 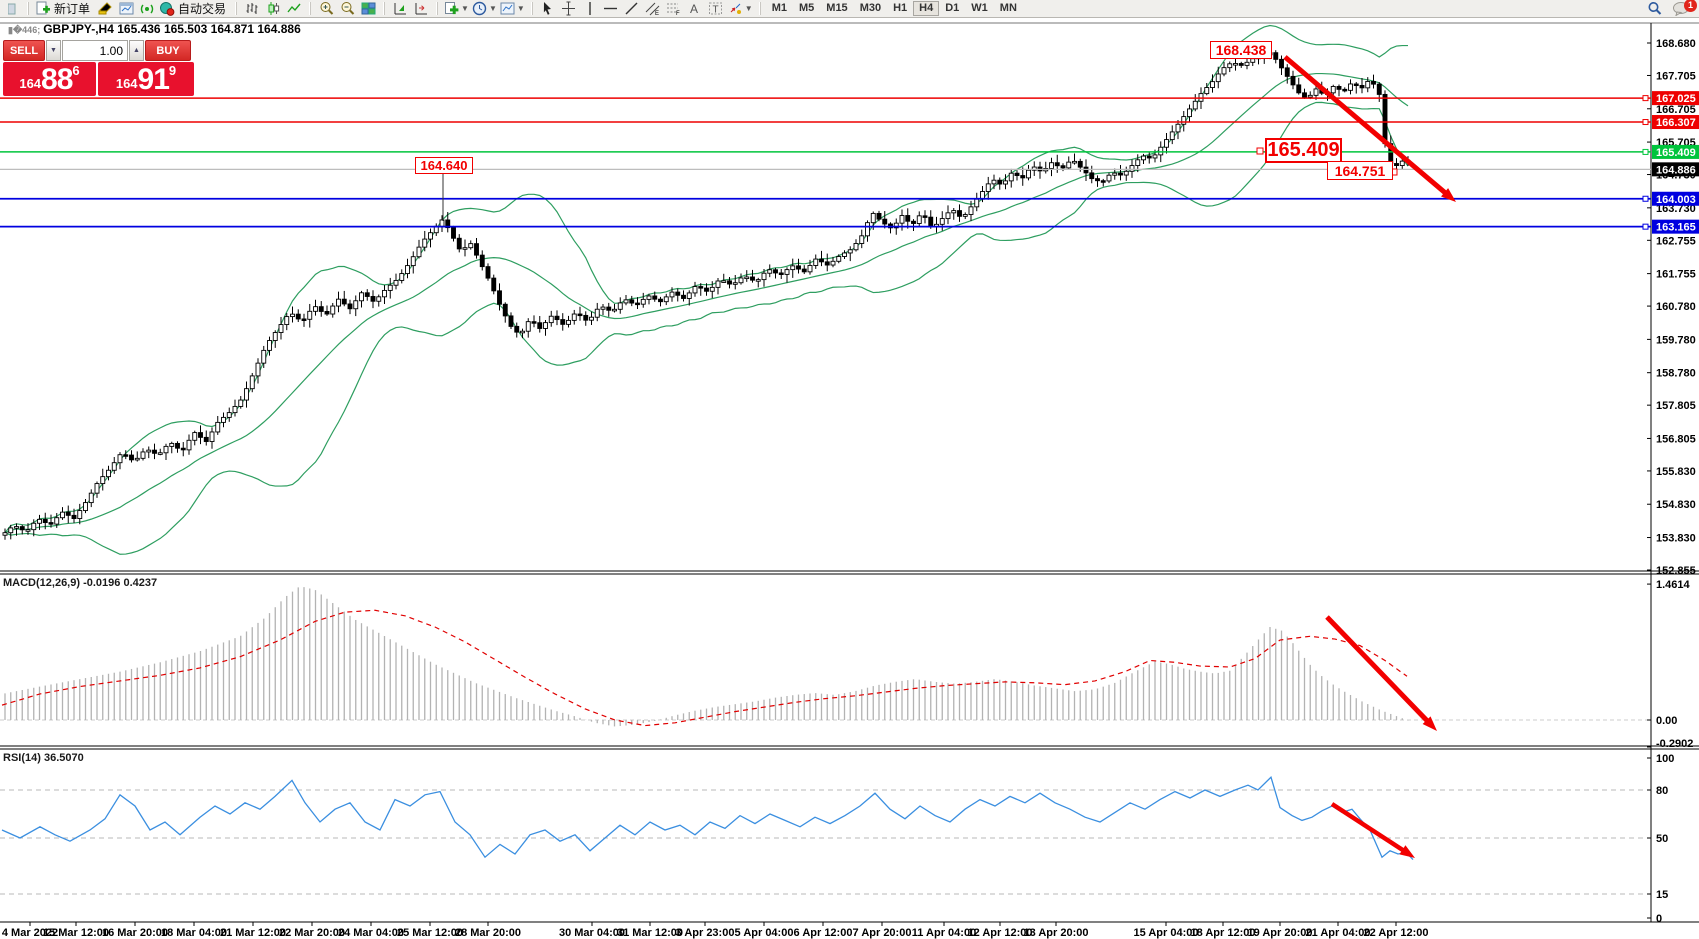 What do you see at coordinates (695, 9) in the screenshot?
I see `text-tool: A` at bounding box center [695, 9].